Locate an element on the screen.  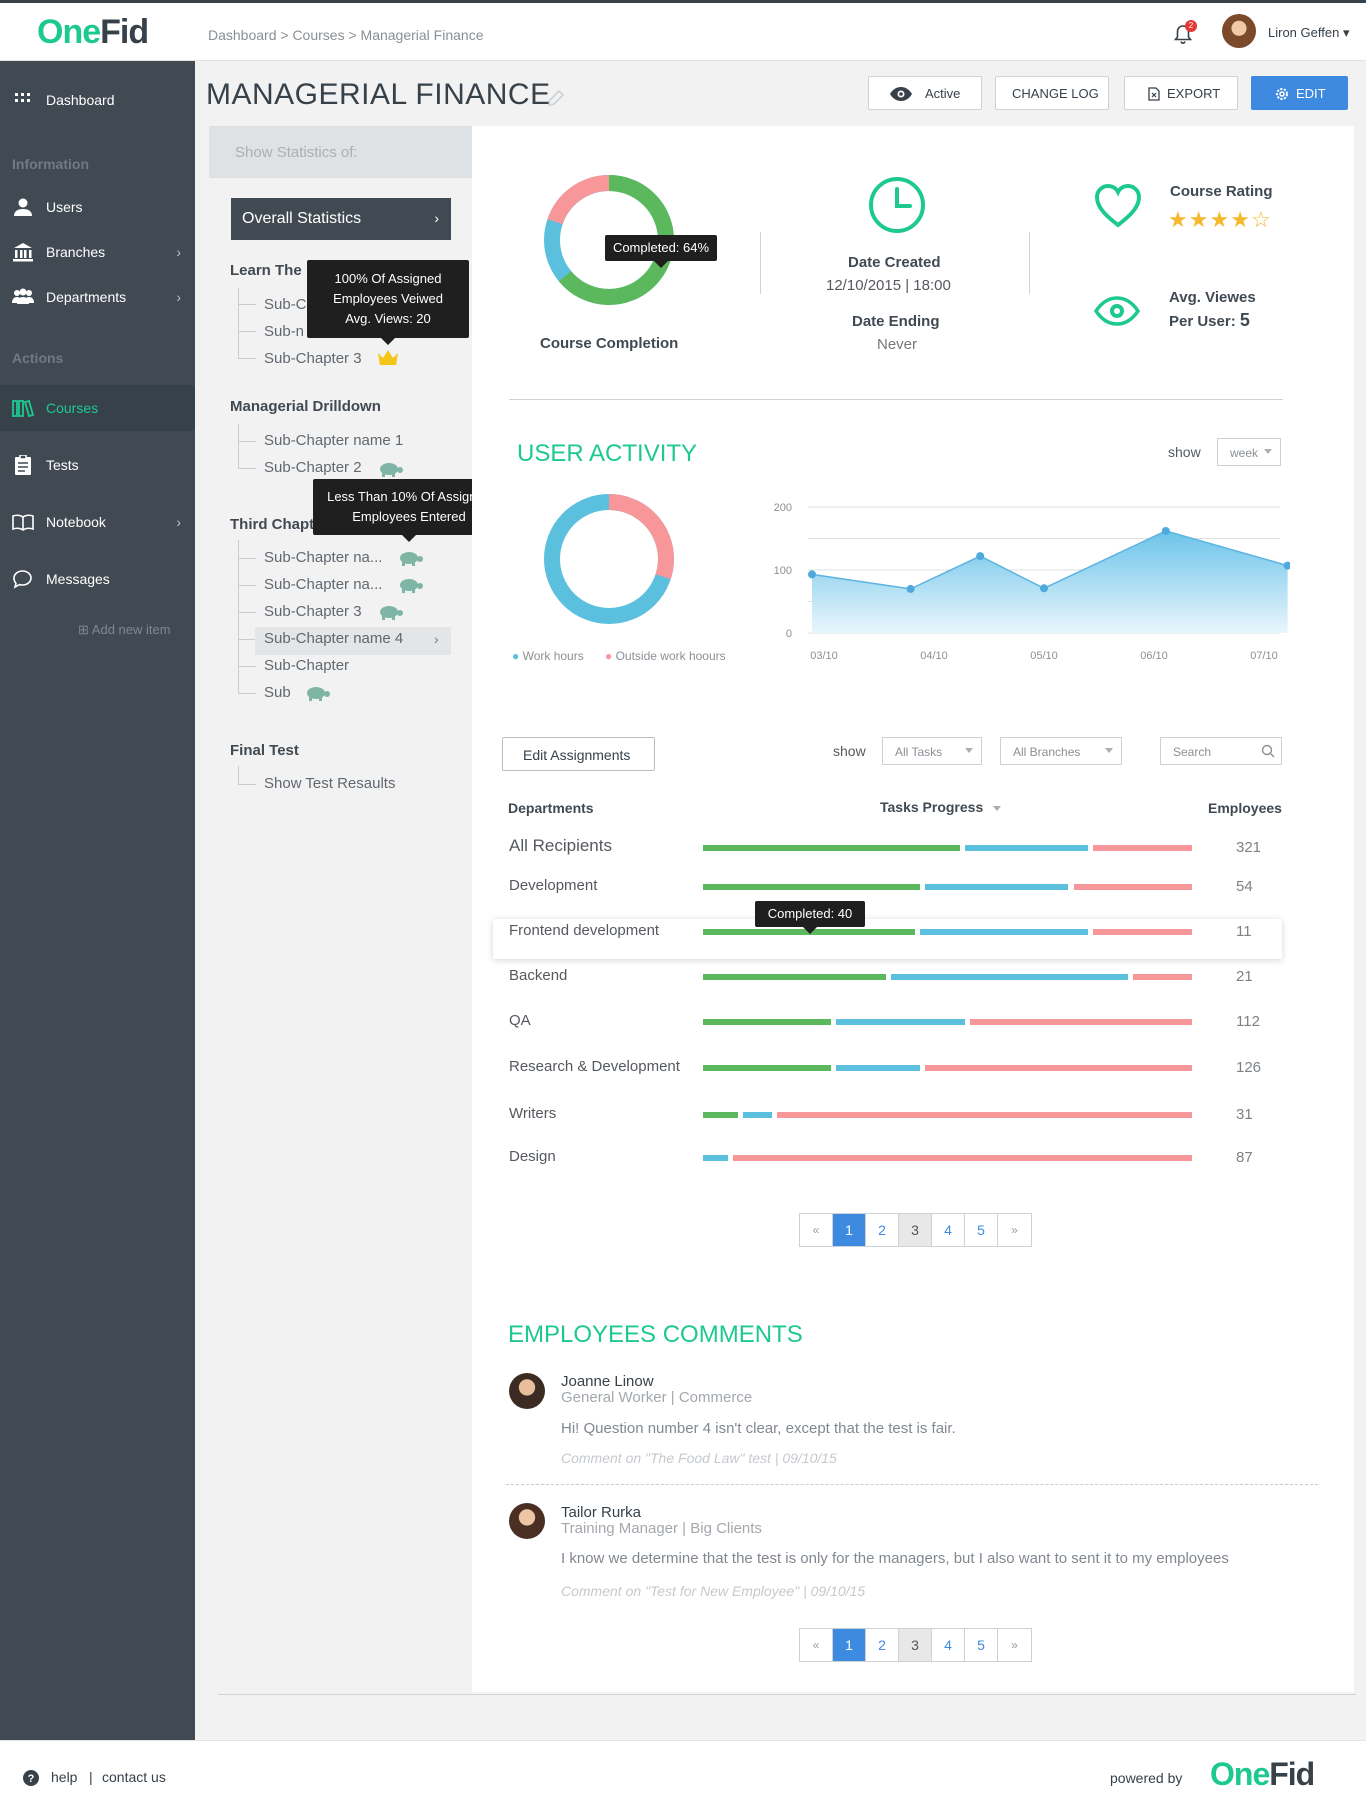
export-button: EXPORT is located at coordinates (1181, 93).